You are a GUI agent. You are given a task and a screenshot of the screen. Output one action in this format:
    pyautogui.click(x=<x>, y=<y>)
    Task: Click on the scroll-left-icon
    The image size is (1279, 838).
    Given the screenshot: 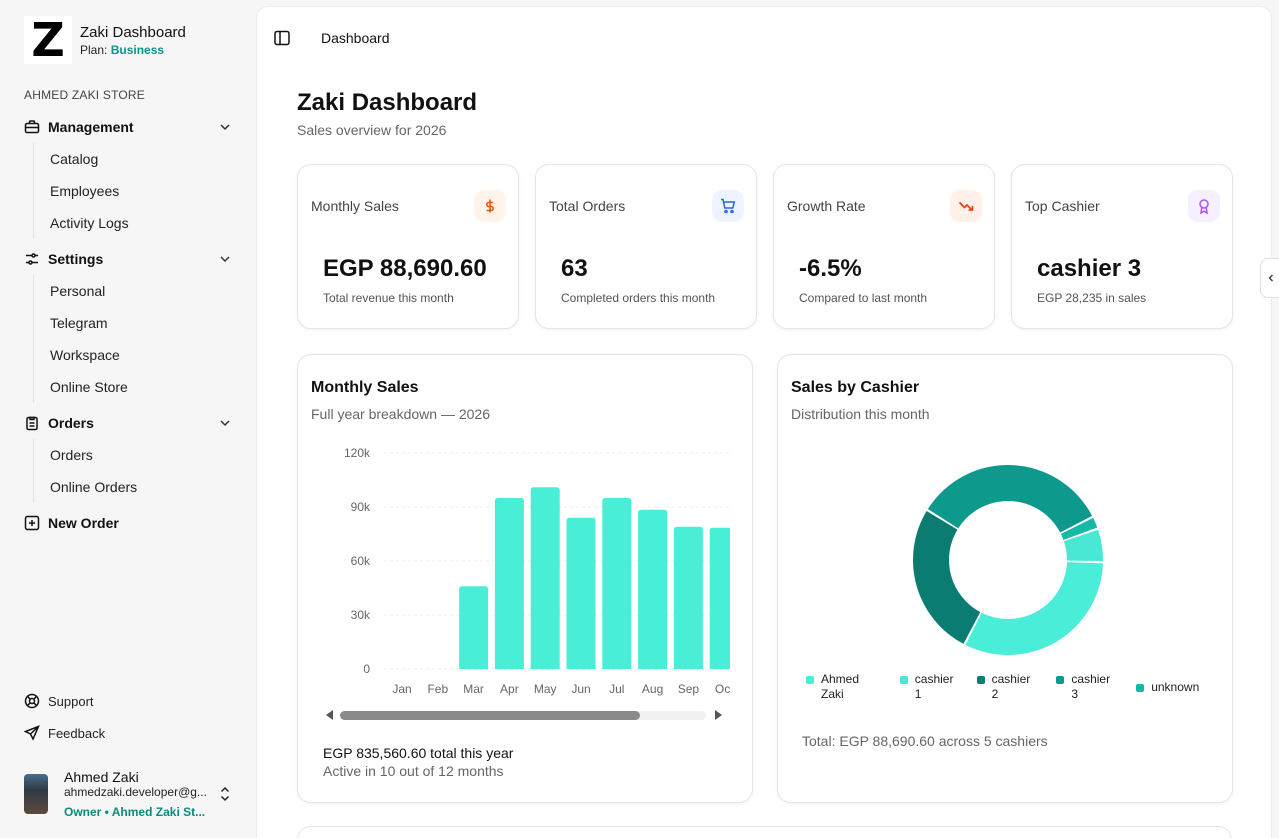 What is the action you would take?
    pyautogui.click(x=329, y=715)
    